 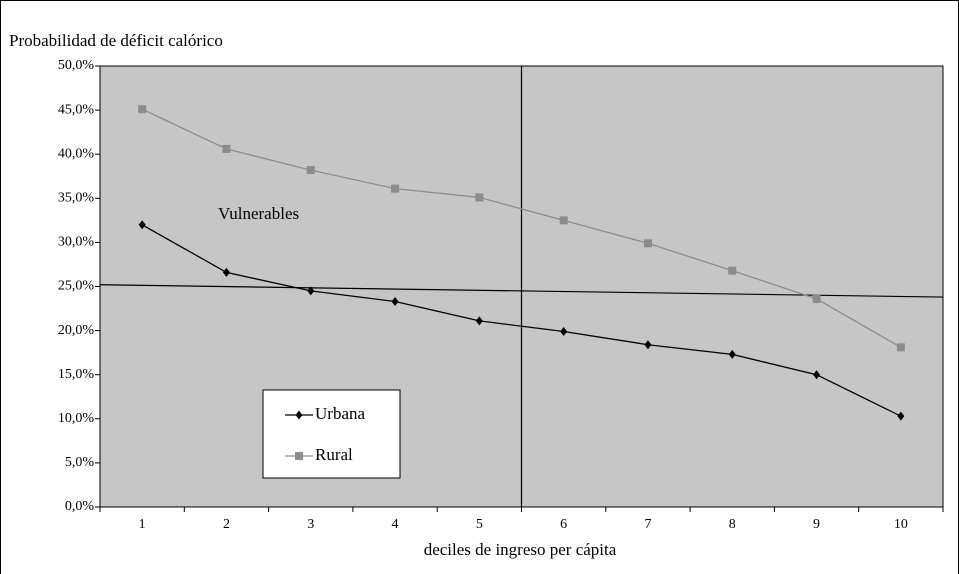 I want to click on y-tick-label: 10,0%, so click(x=76, y=418).